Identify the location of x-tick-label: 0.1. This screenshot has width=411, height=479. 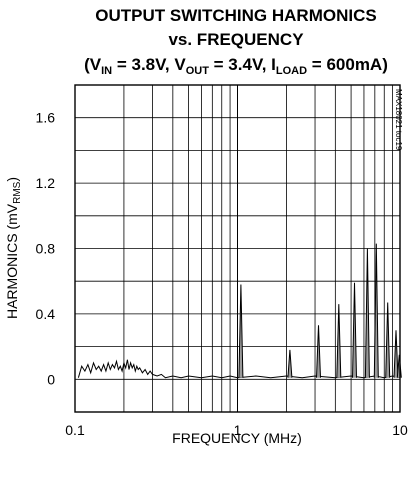
(75, 430).